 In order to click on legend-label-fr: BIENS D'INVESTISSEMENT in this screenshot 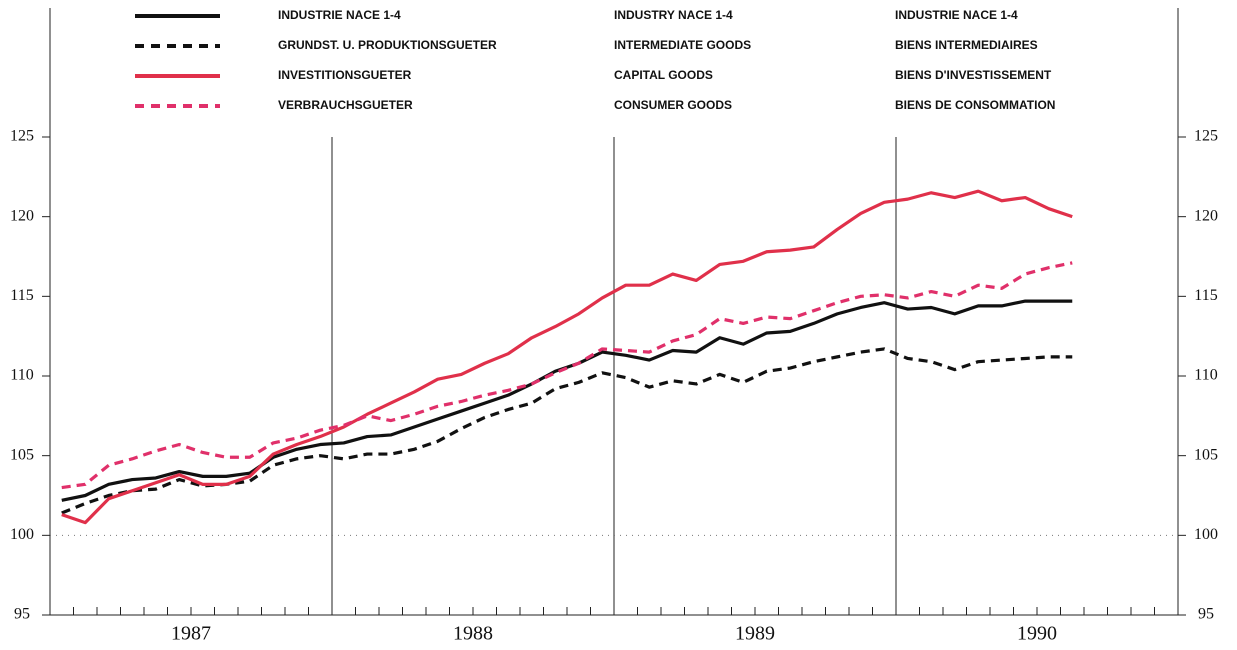, I will do `click(973, 75)`.